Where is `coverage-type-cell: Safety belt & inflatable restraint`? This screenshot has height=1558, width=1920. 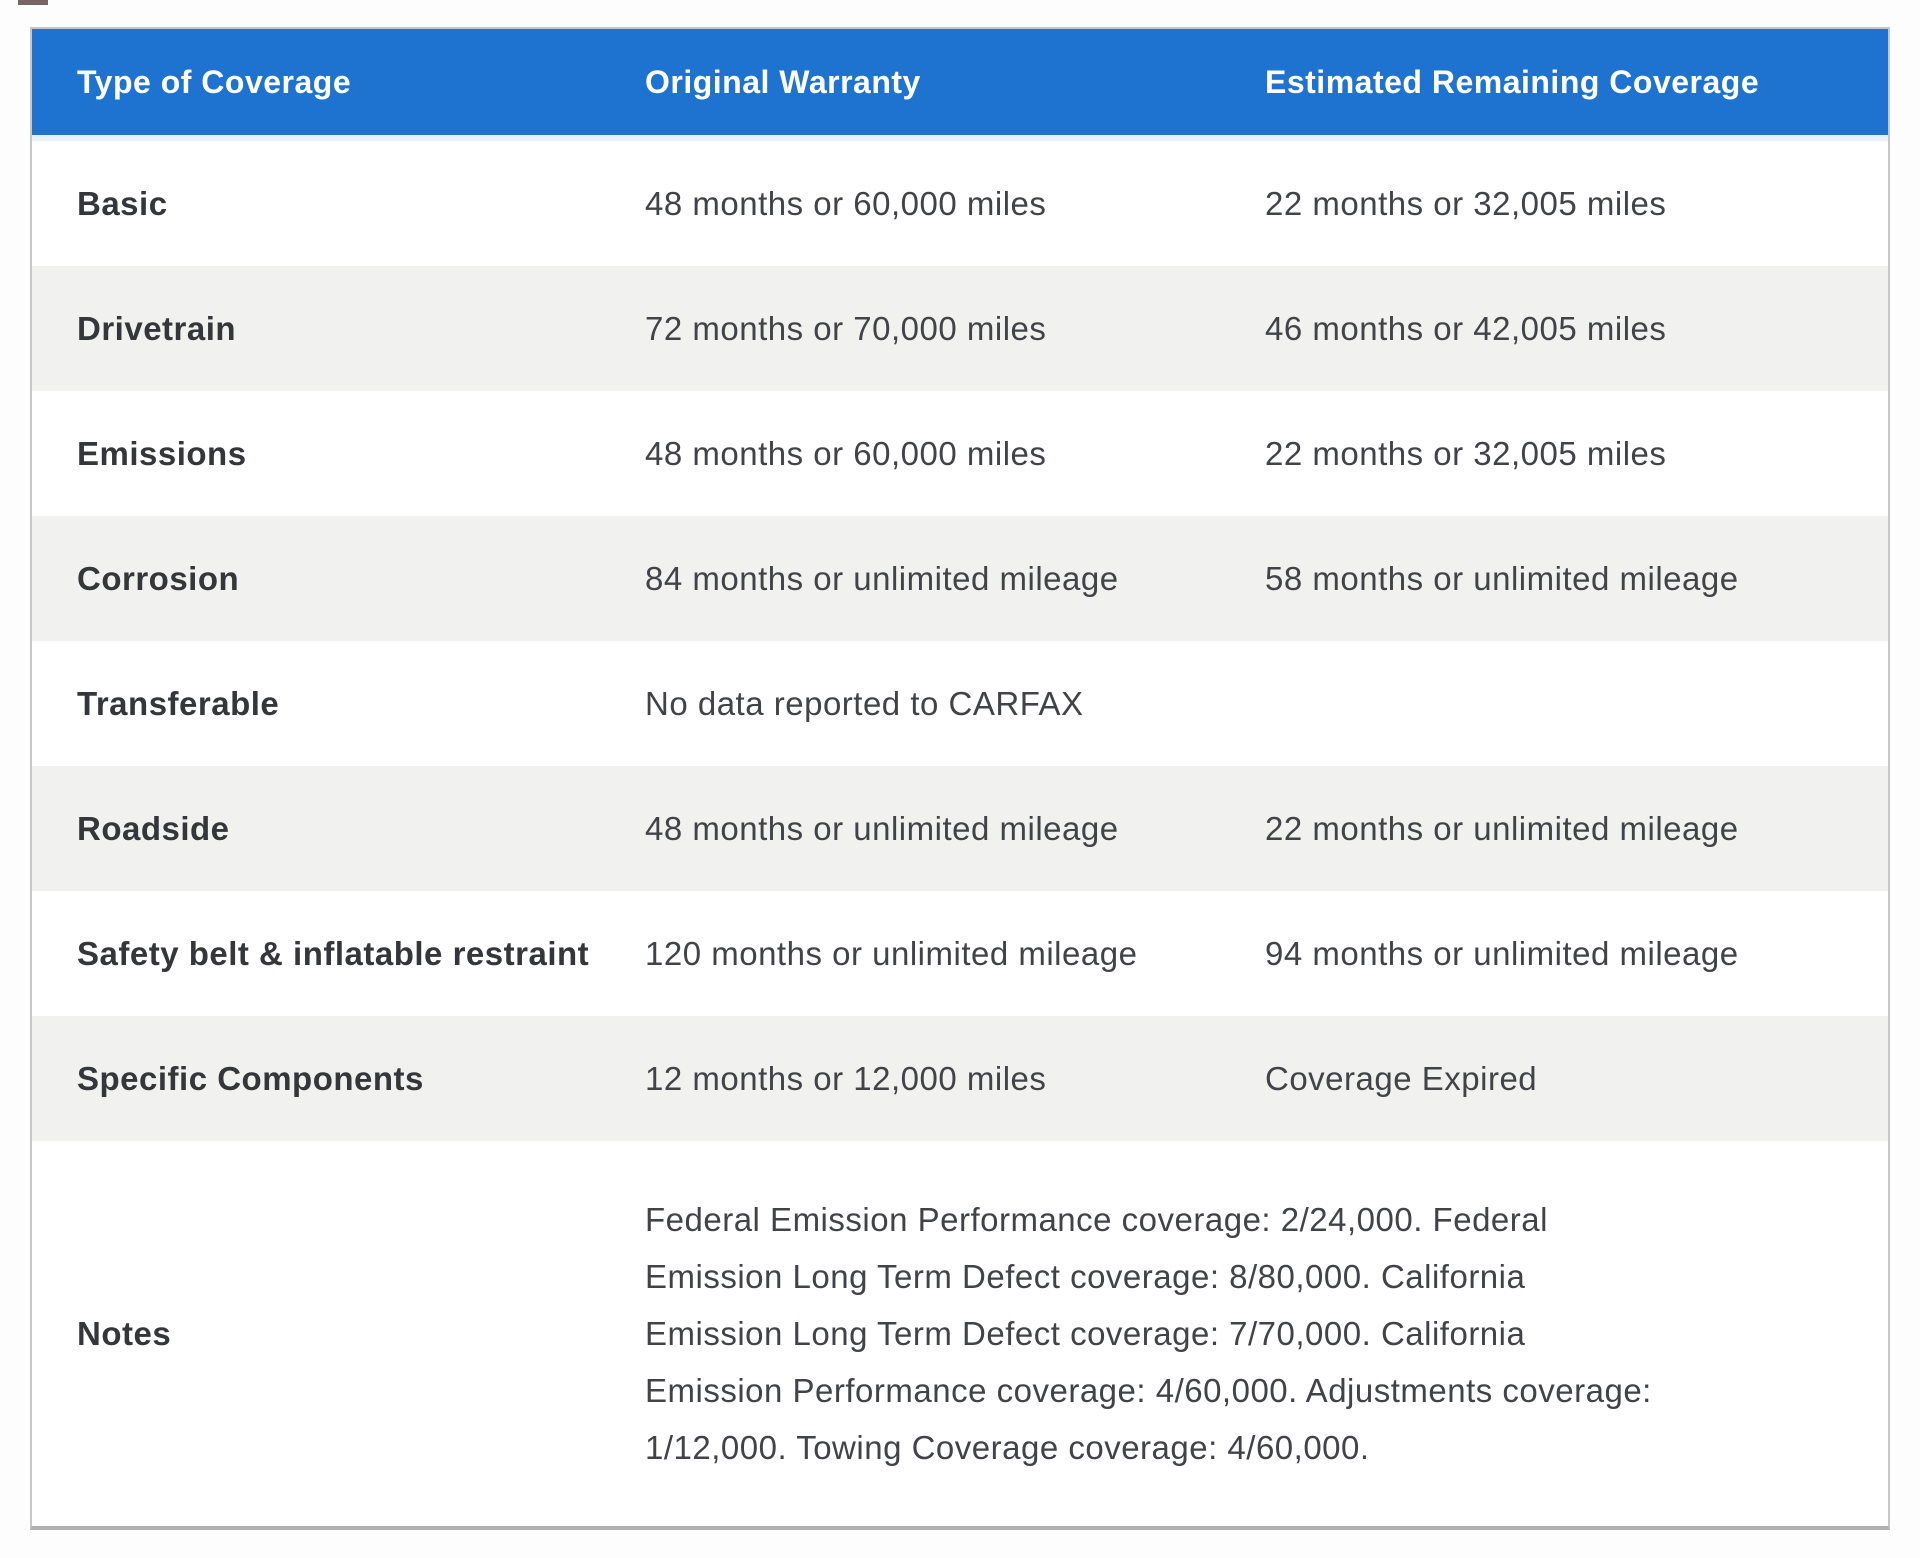
coverage-type-cell: Safety belt & inflatable restraint is located at coordinates (333, 953).